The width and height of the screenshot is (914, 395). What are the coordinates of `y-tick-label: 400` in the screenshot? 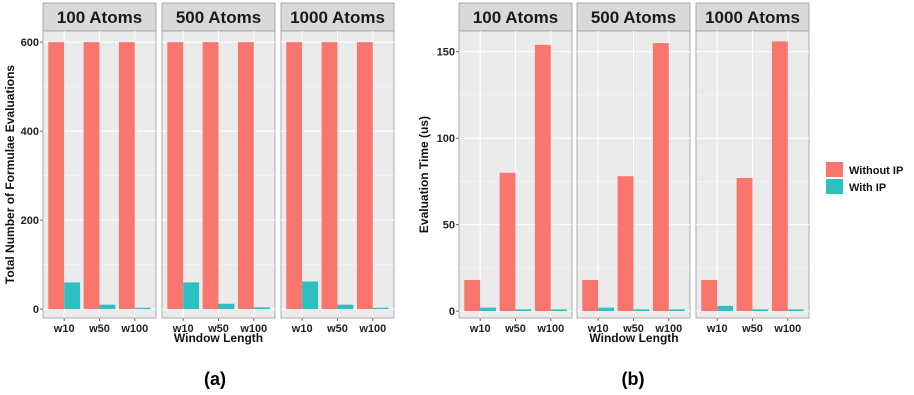 It's located at (30, 132).